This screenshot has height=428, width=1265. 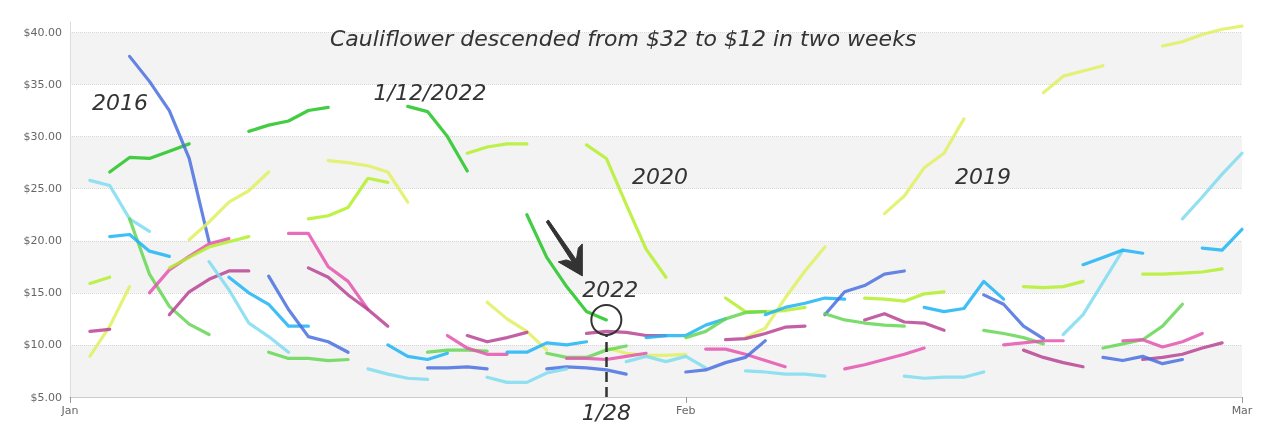 I want to click on y-tick-label: $5.00, so click(x=46, y=397).